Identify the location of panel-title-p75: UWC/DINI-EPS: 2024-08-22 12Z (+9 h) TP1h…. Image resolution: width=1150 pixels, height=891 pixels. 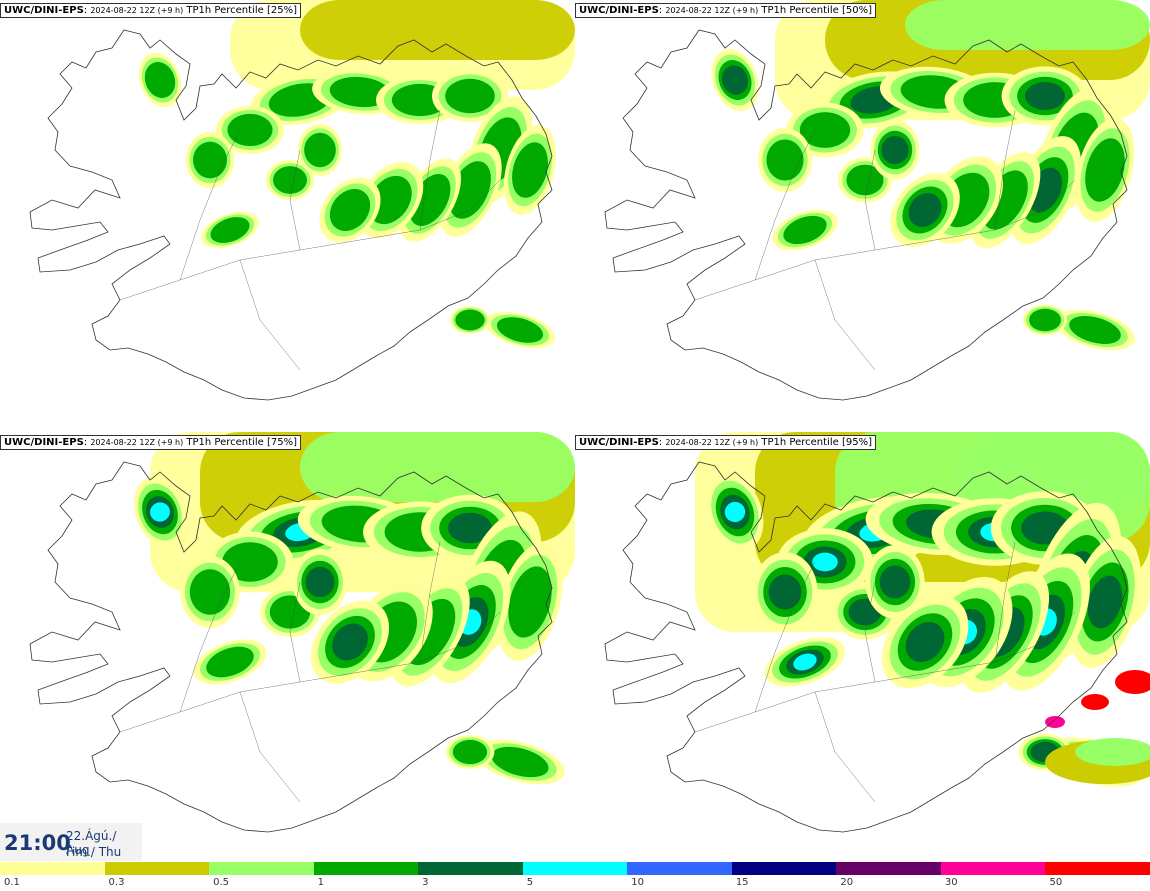
(150, 442).